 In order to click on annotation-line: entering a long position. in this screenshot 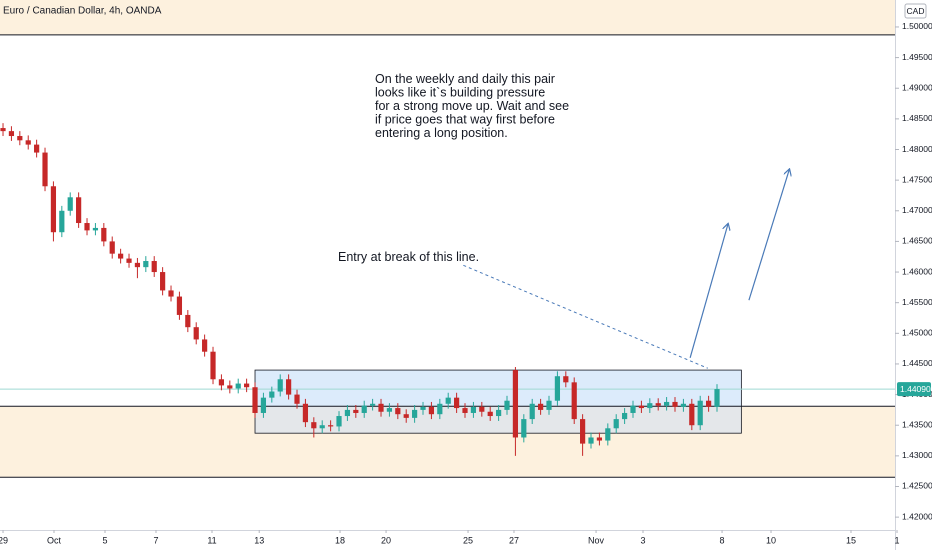, I will do `click(441, 133)`.